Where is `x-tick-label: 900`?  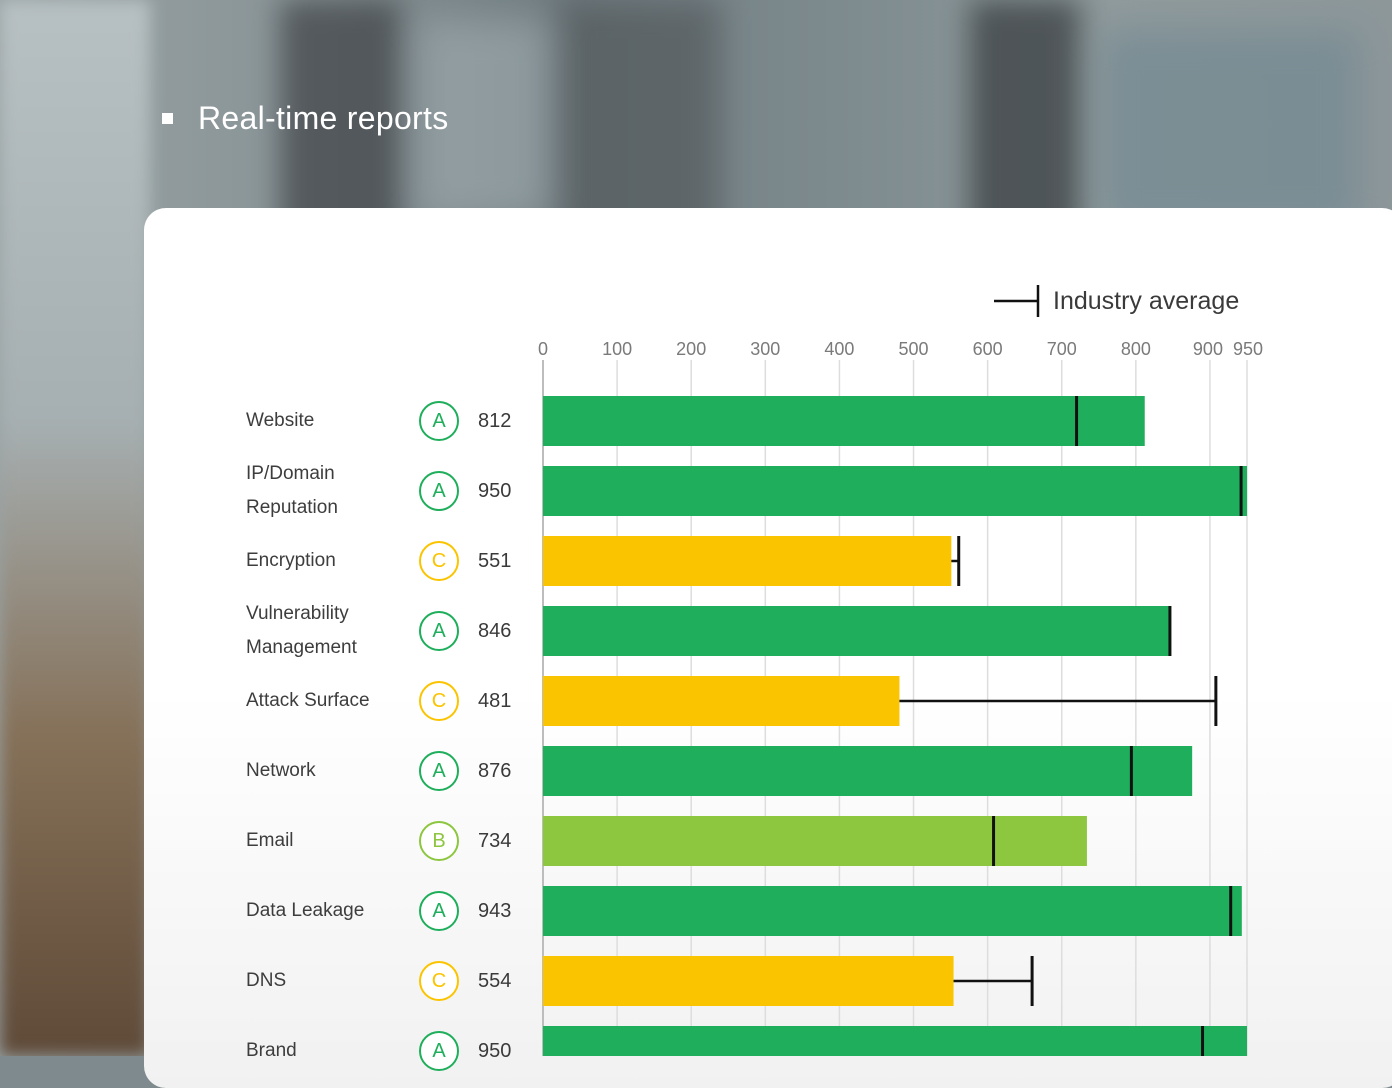
x-tick-label: 900 is located at coordinates (1208, 349).